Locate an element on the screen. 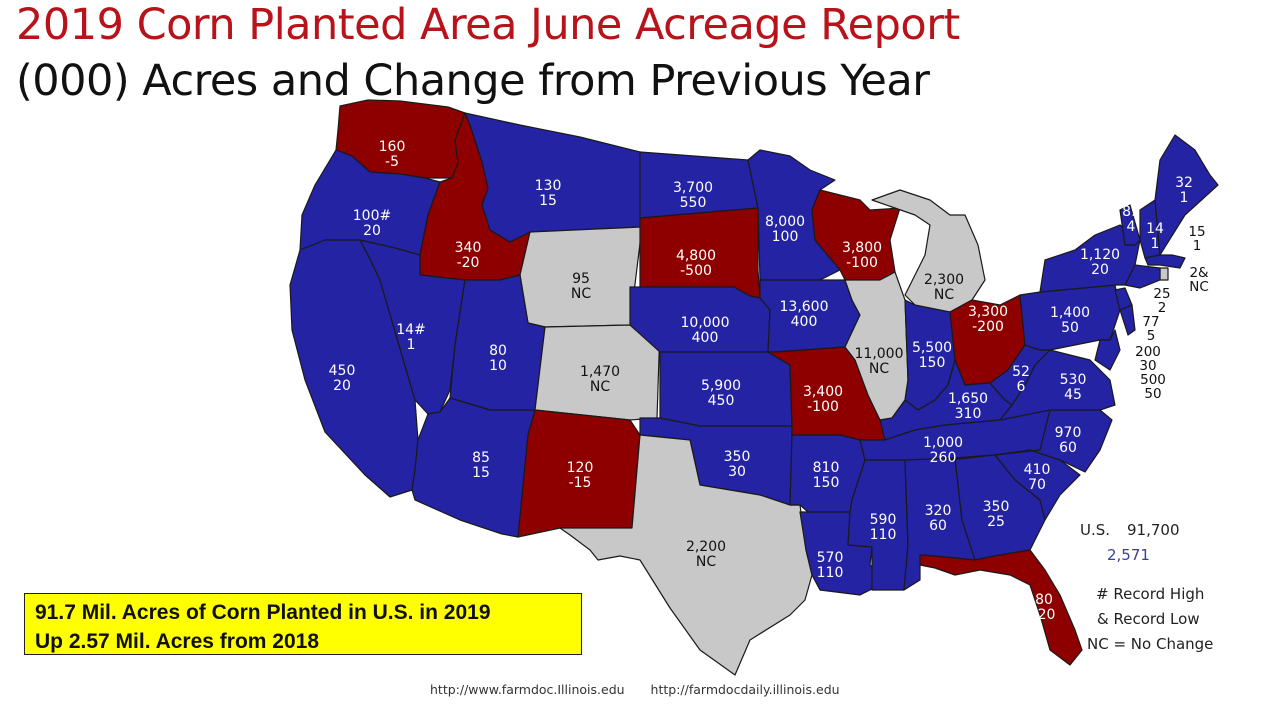  state-label: 52 6 is located at coordinates (1021, 379).